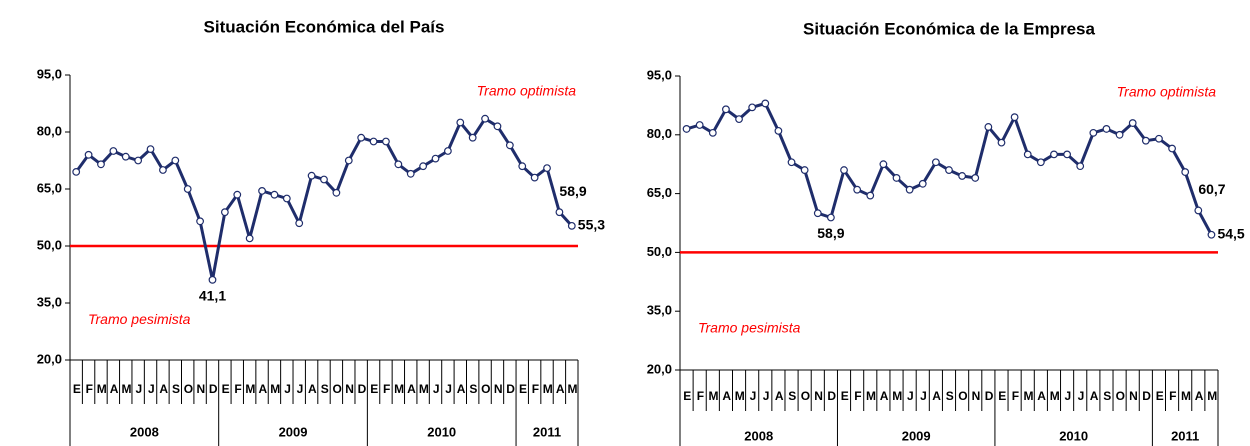 Image resolution: width=1250 pixels, height=446 pixels. I want to click on year-label: 2008, so click(758, 435).